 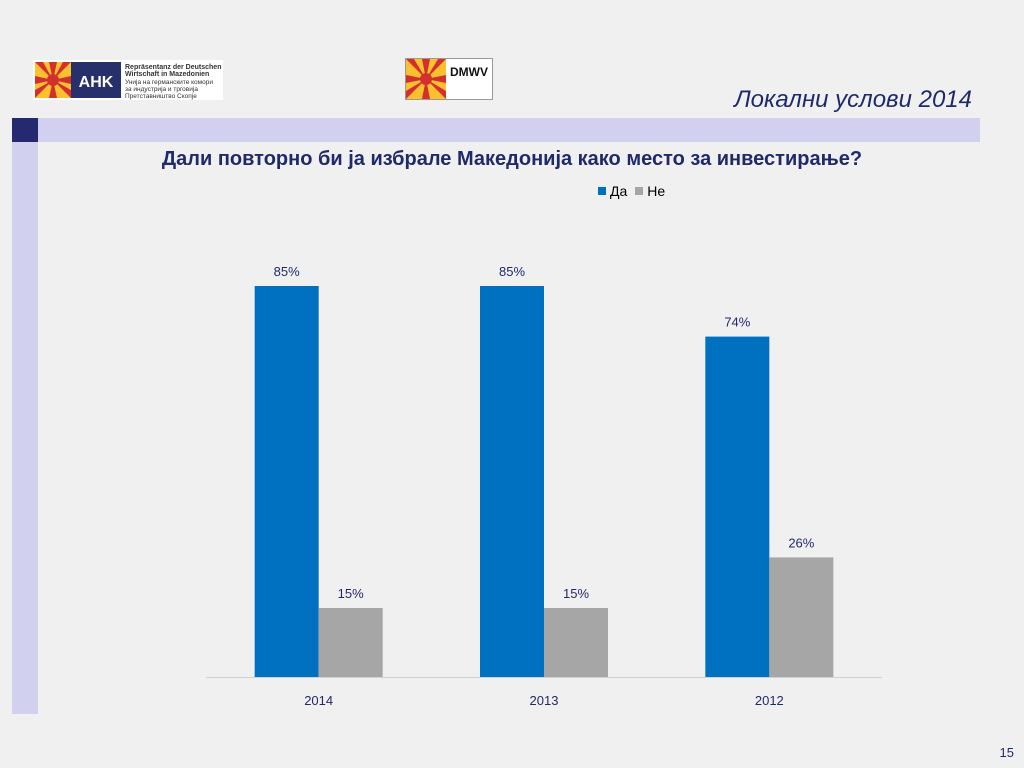 What do you see at coordinates (639, 191) in the screenshot?
I see `legend-swatch-no` at bounding box center [639, 191].